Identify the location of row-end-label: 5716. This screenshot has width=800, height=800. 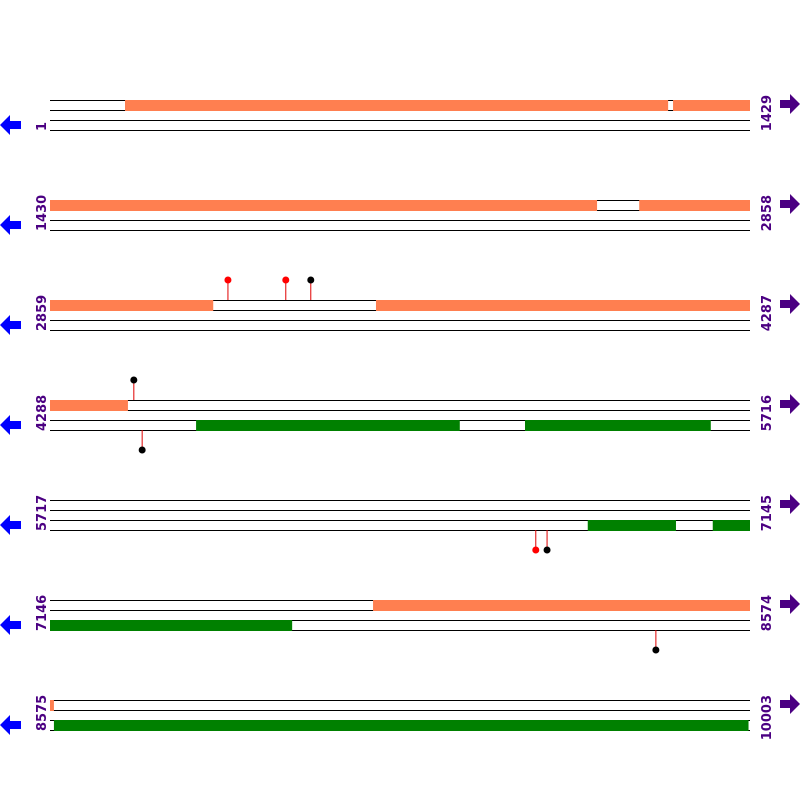
(767, 413).